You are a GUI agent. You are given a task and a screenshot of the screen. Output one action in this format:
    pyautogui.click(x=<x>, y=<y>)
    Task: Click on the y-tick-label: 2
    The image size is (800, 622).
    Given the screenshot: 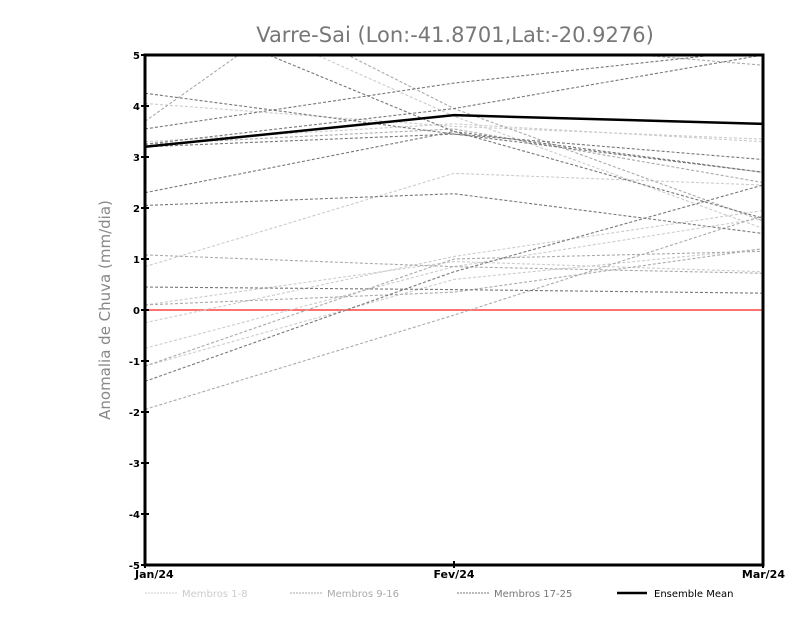 What is the action you would take?
    pyautogui.click(x=136, y=209)
    